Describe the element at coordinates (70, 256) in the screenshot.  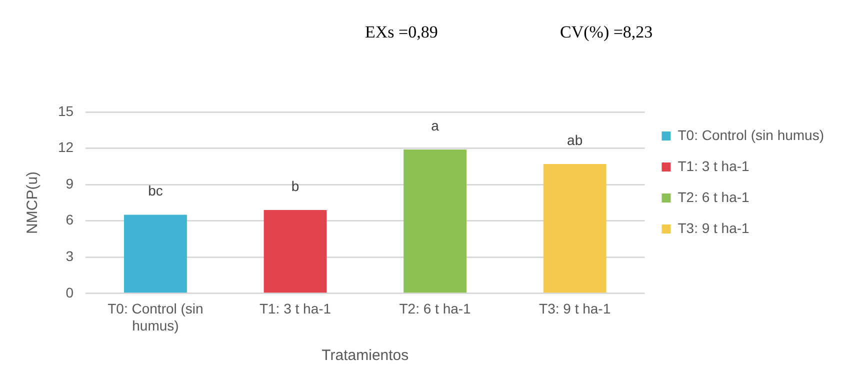
I see `y-tick-label: 3` at that location.